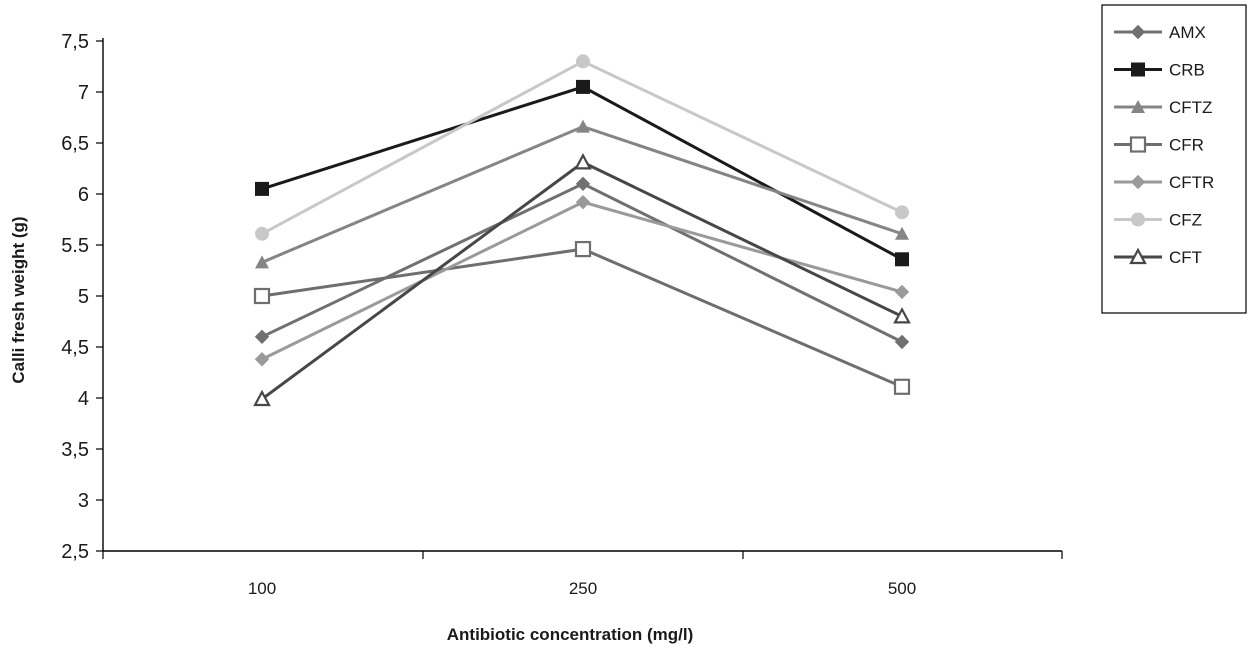 Image resolution: width=1252 pixels, height=649 pixels. I want to click on y-axis: 2,5 3 3,5 4 4,5 5 5.5 6 6,5 7 7,5, so click(82, 297).